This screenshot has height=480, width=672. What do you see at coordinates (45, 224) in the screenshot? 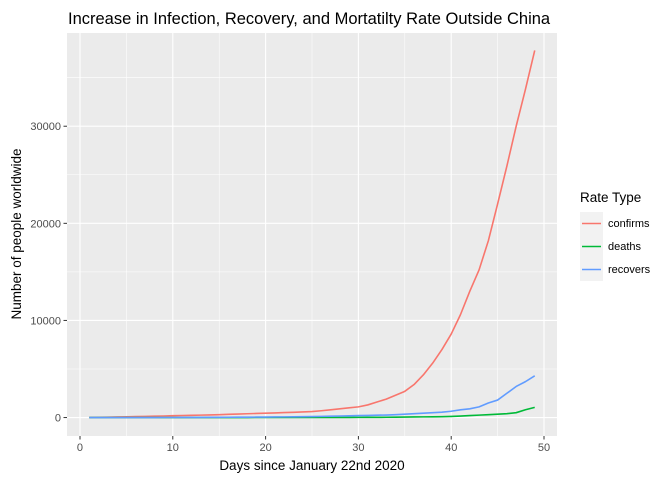
I see `y-tick-label: 20000` at bounding box center [45, 224].